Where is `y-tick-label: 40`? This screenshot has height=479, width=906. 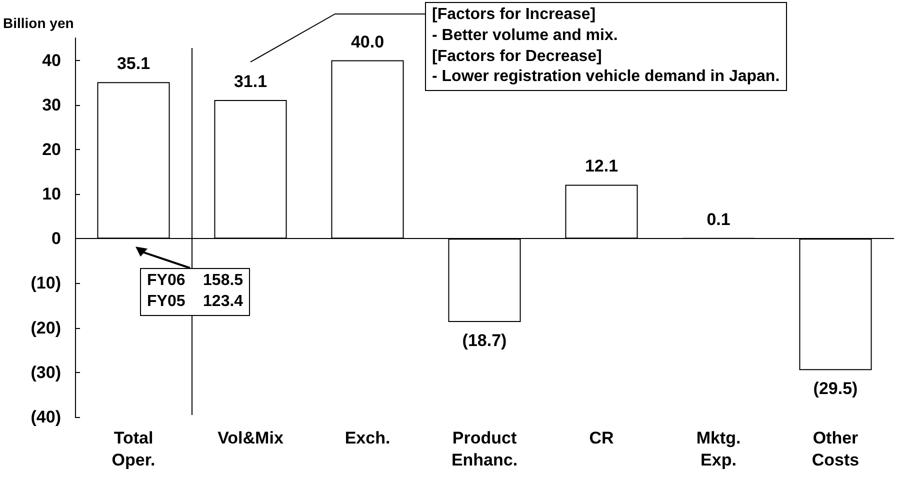 y-tick-label: 40 is located at coordinates (51, 60).